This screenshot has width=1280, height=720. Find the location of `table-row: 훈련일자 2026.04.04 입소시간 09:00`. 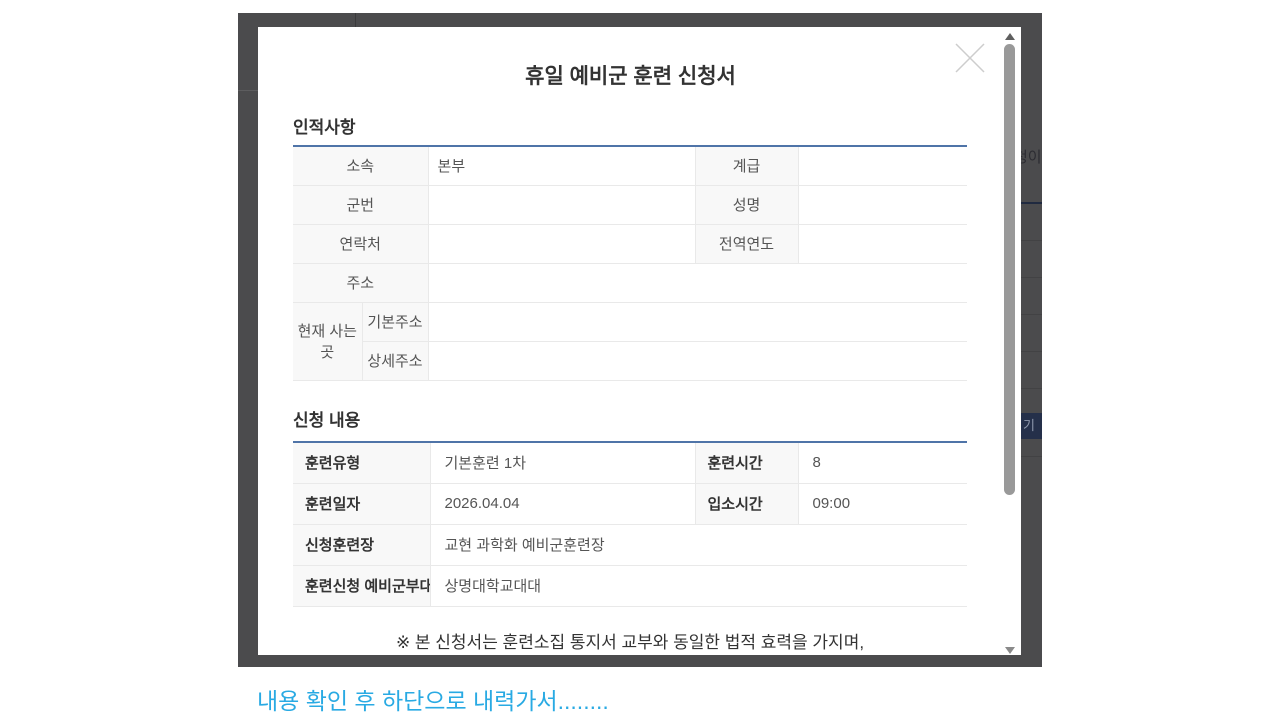

table-row: 훈련일자 2026.04.04 입소시간 09:00 is located at coordinates (630, 504).